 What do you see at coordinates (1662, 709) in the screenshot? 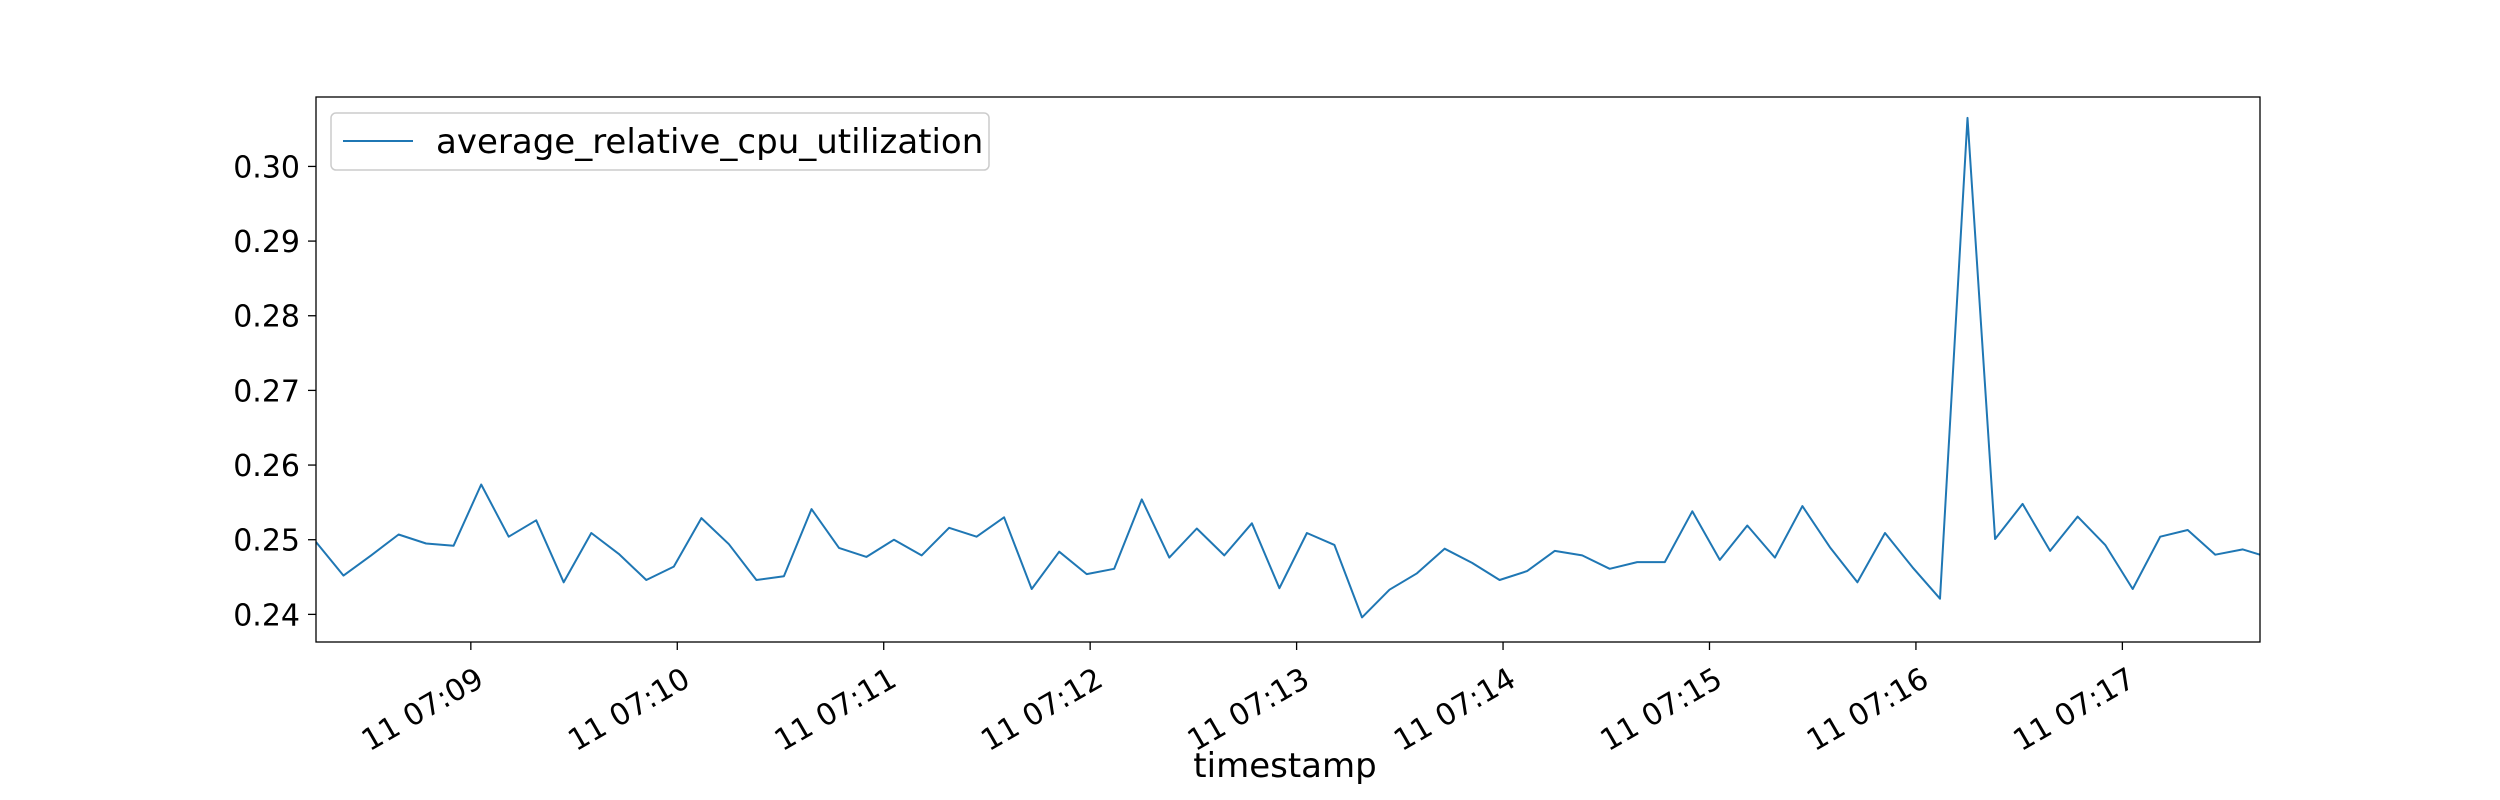
I see `x-tick-label: 11 07:15` at bounding box center [1662, 709].